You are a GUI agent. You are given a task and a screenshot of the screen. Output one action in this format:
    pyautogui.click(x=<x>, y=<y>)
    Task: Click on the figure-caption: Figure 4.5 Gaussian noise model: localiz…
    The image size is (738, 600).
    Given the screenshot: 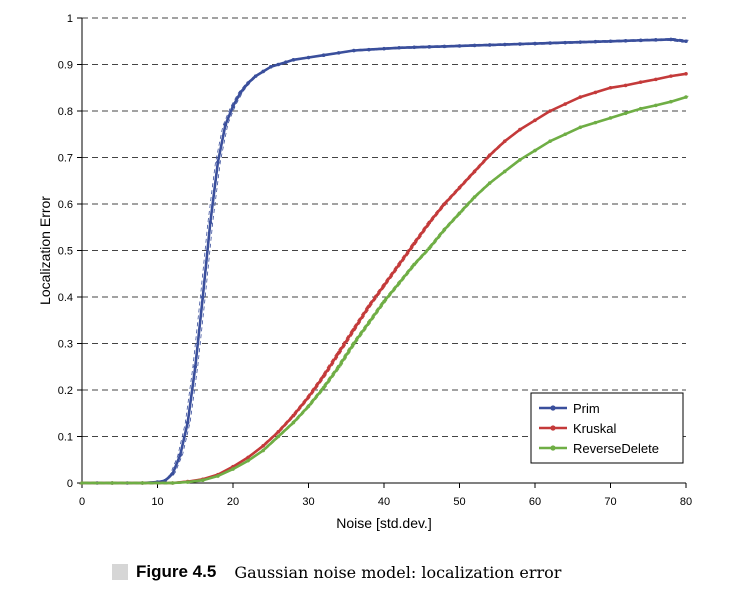 What is the action you would take?
    pyautogui.click(x=336, y=572)
    